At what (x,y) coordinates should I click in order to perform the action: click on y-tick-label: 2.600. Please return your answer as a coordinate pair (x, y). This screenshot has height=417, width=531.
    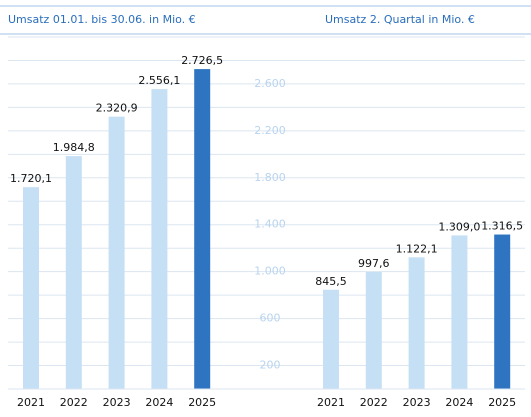
    Looking at the image, I should click on (270, 83).